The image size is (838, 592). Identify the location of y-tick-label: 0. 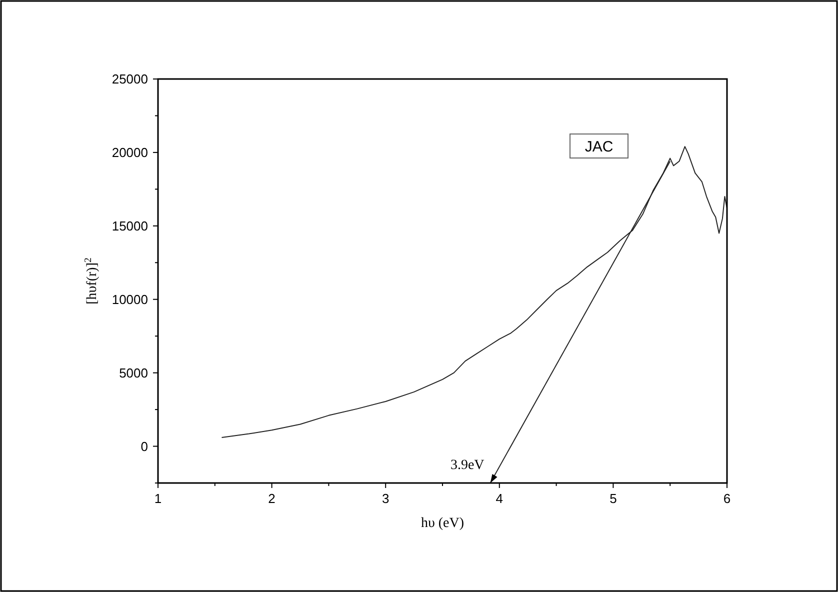
(144, 446).